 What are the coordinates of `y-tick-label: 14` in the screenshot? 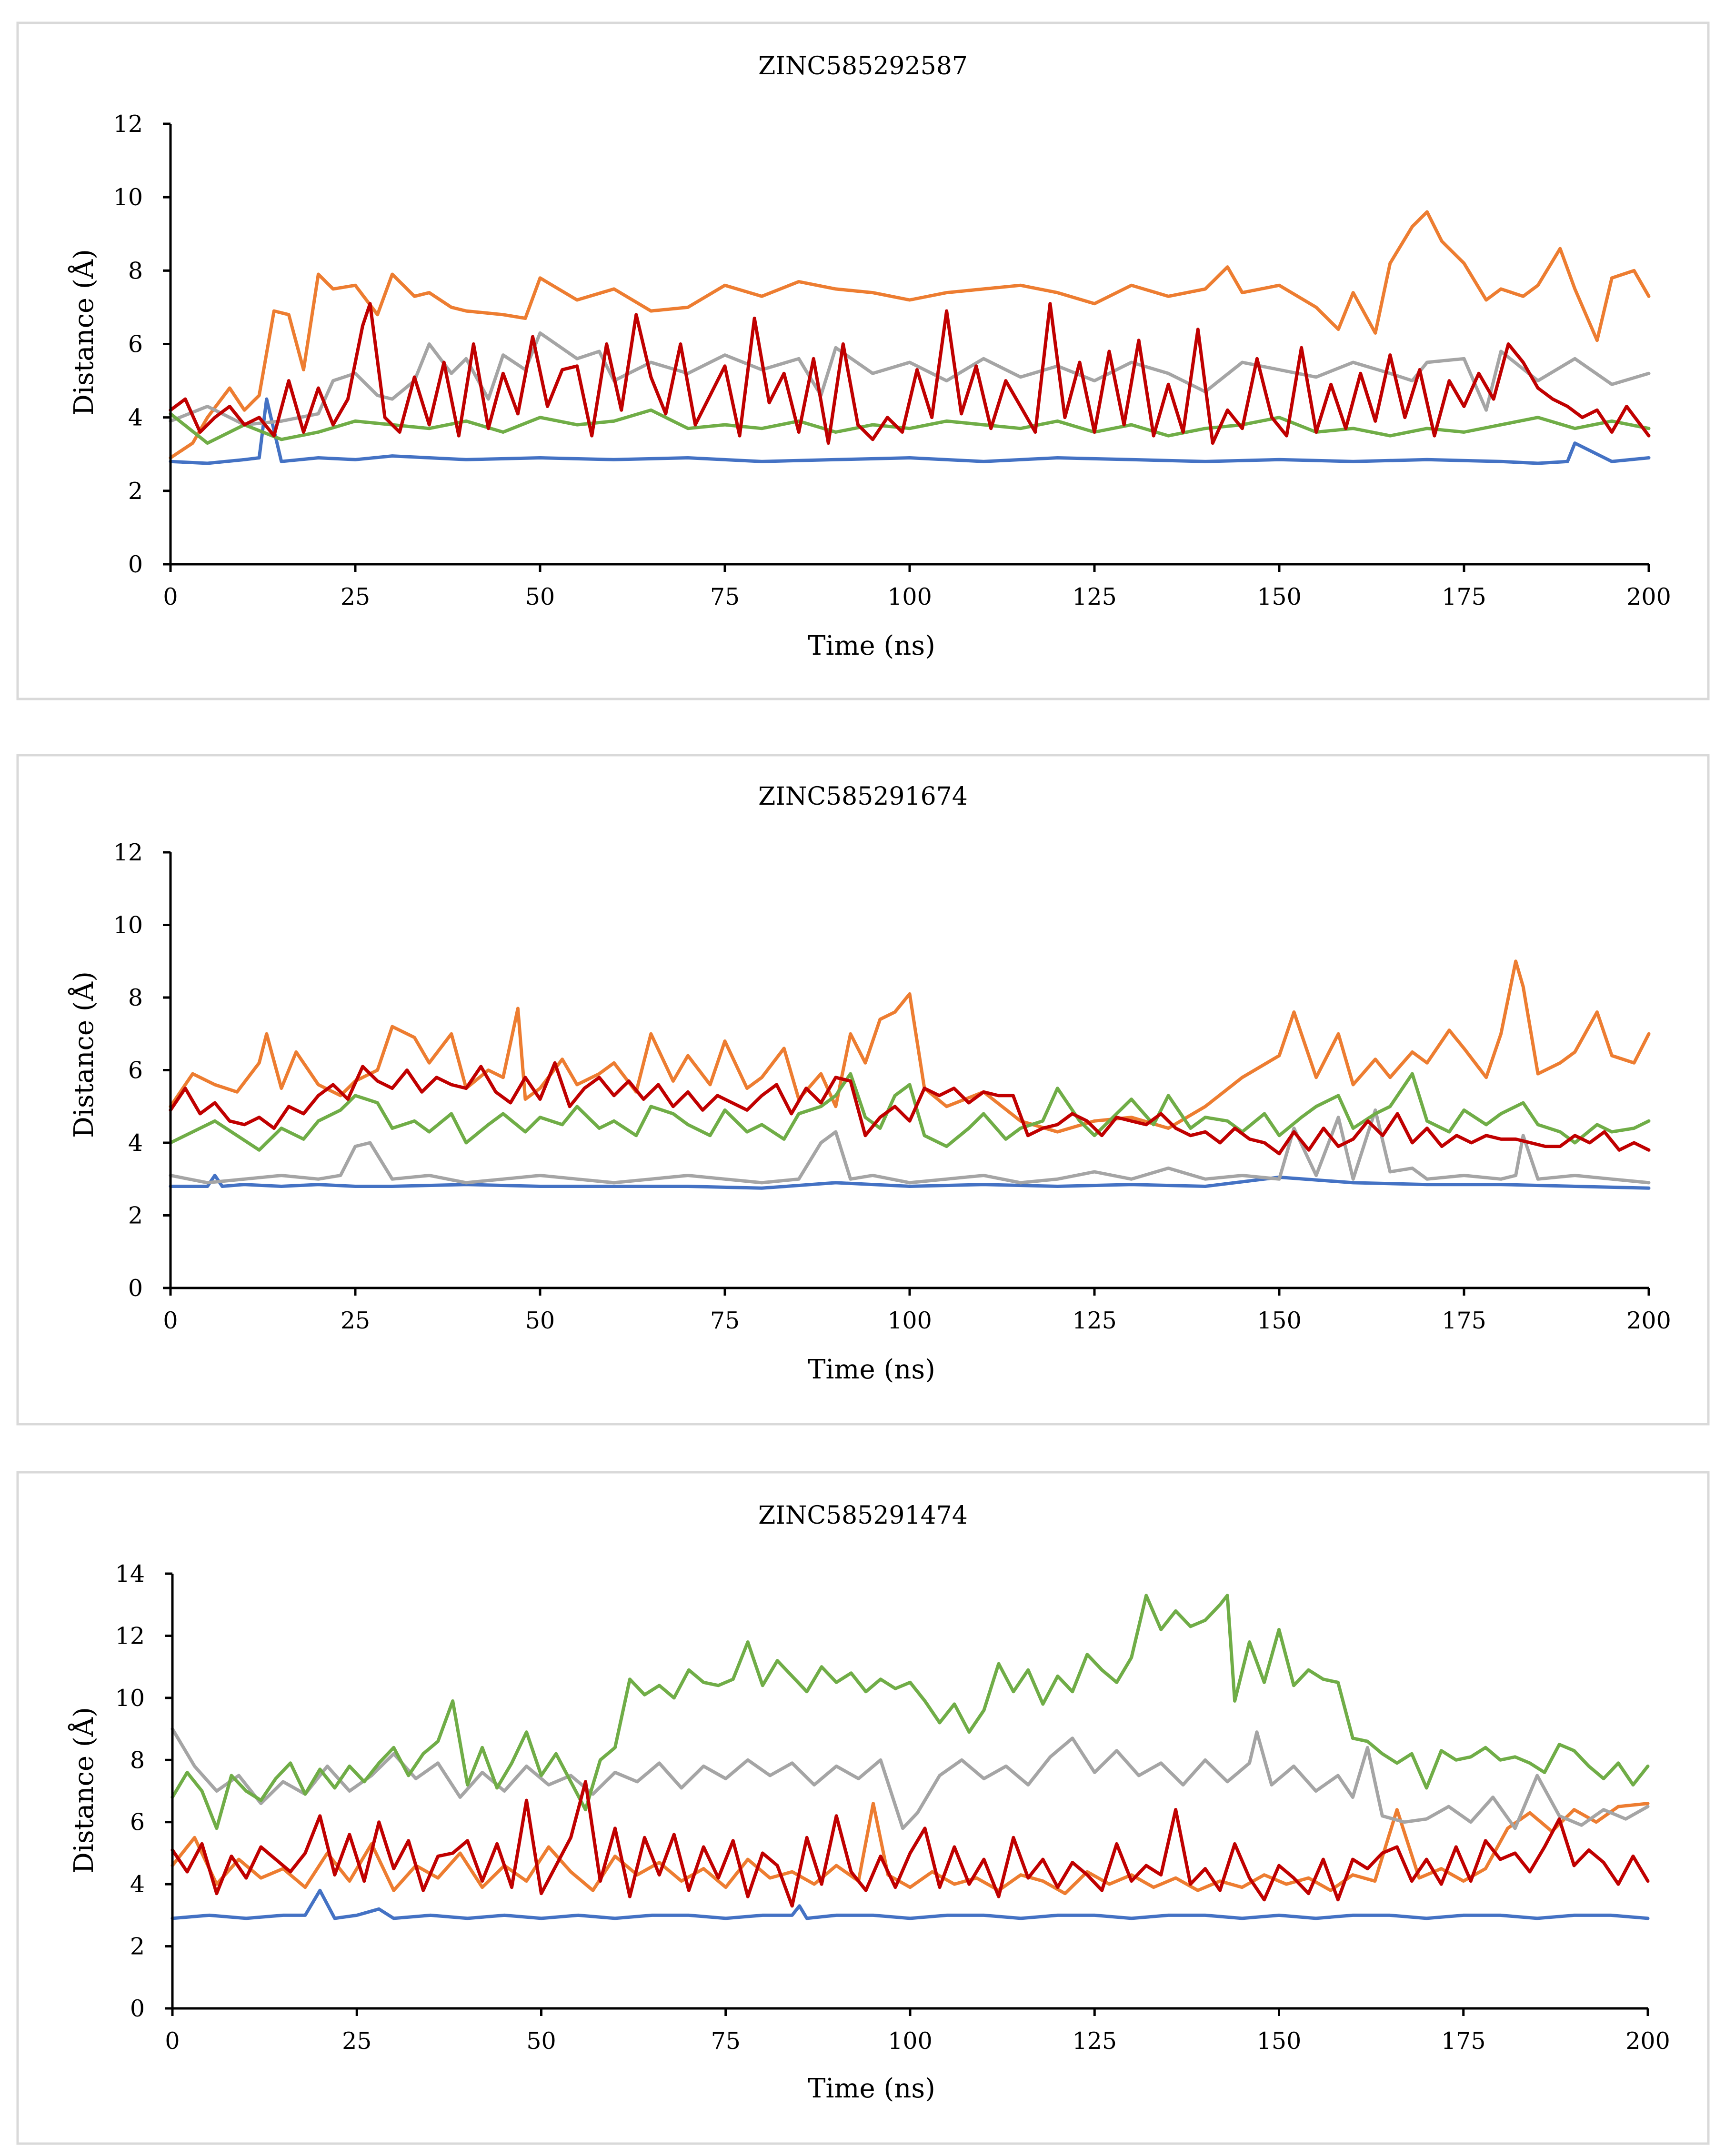 It's located at (130, 1574).